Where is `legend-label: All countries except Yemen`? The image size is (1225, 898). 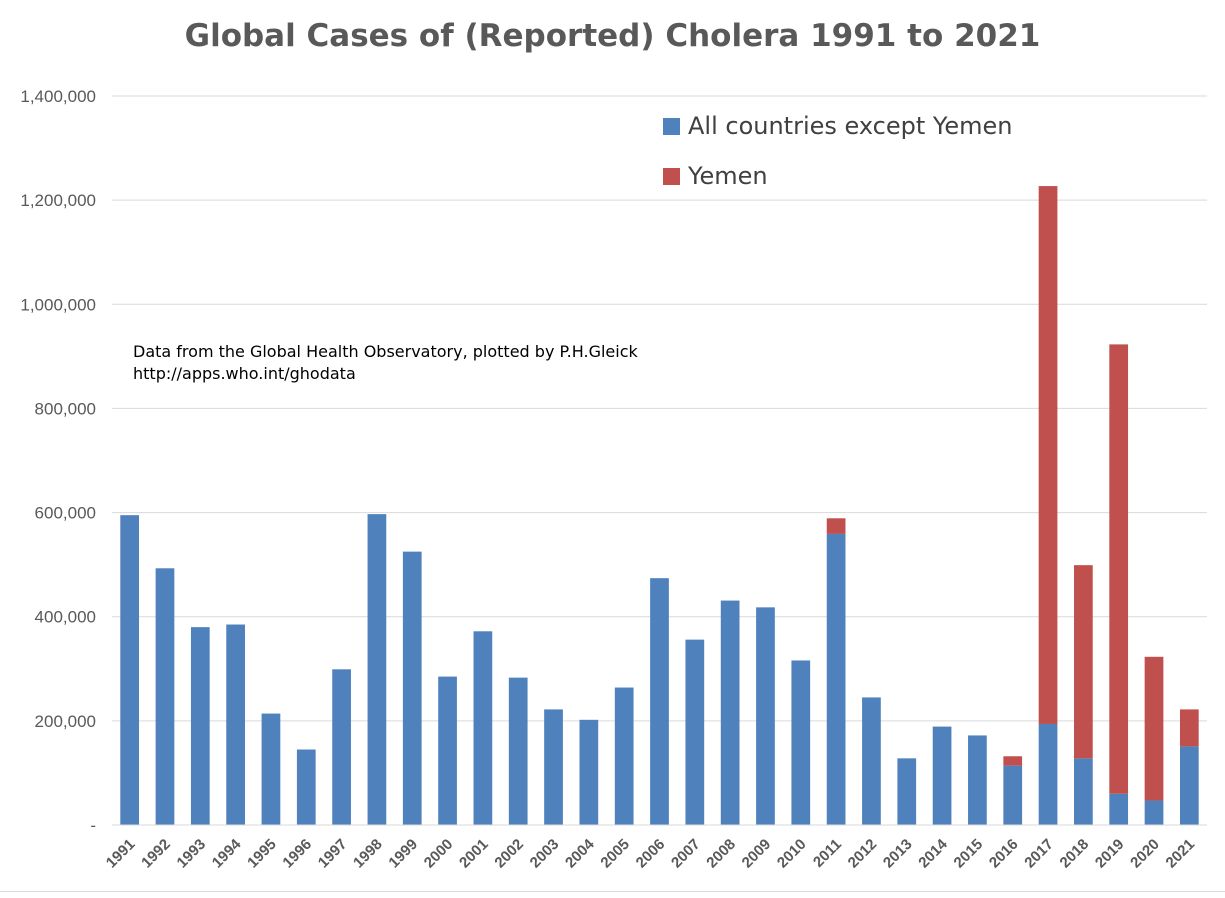
legend-label: All countries except Yemen is located at coordinates (850, 126).